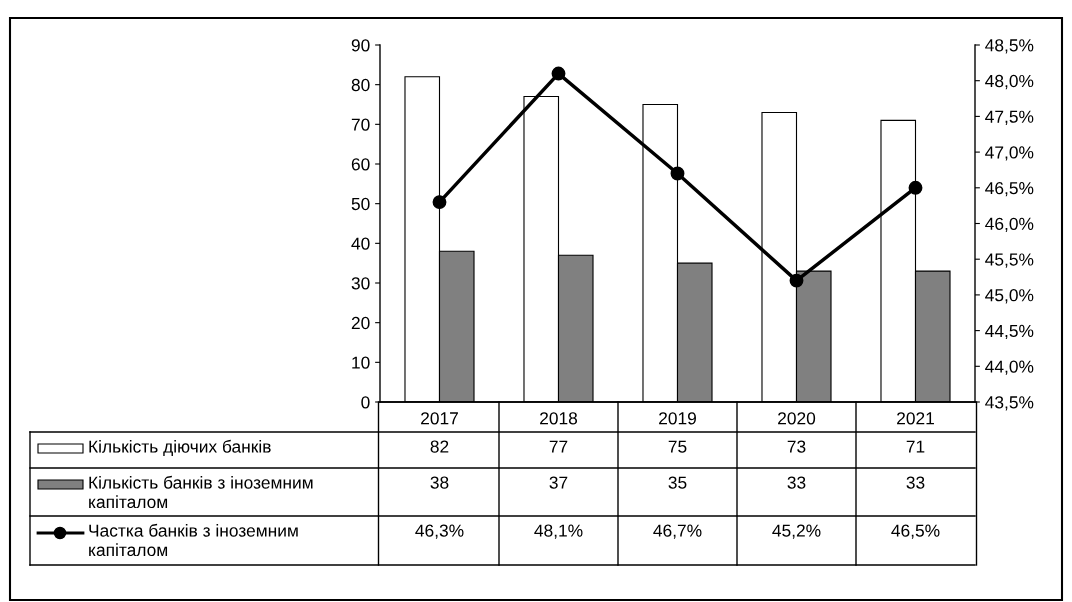 This screenshot has width=1072, height=602. What do you see at coordinates (677, 531) in the screenshot?
I see `data-label: 46,7%` at bounding box center [677, 531].